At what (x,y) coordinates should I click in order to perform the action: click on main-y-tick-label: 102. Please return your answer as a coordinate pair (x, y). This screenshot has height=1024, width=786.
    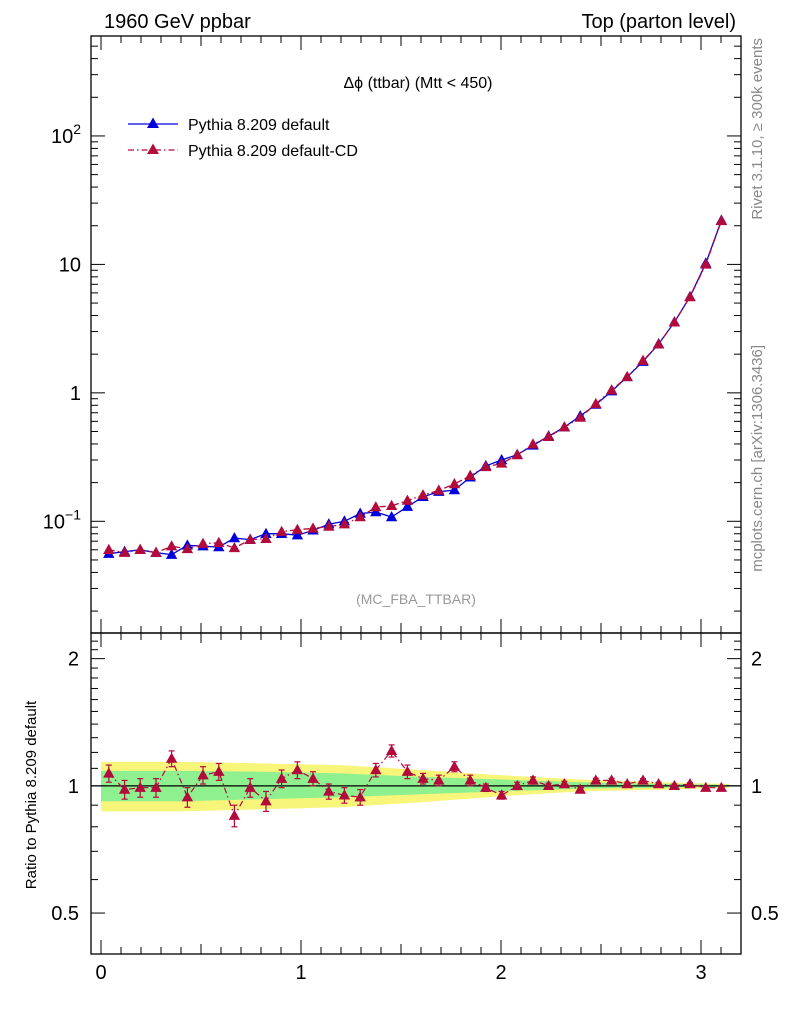
    Looking at the image, I should click on (66, 134).